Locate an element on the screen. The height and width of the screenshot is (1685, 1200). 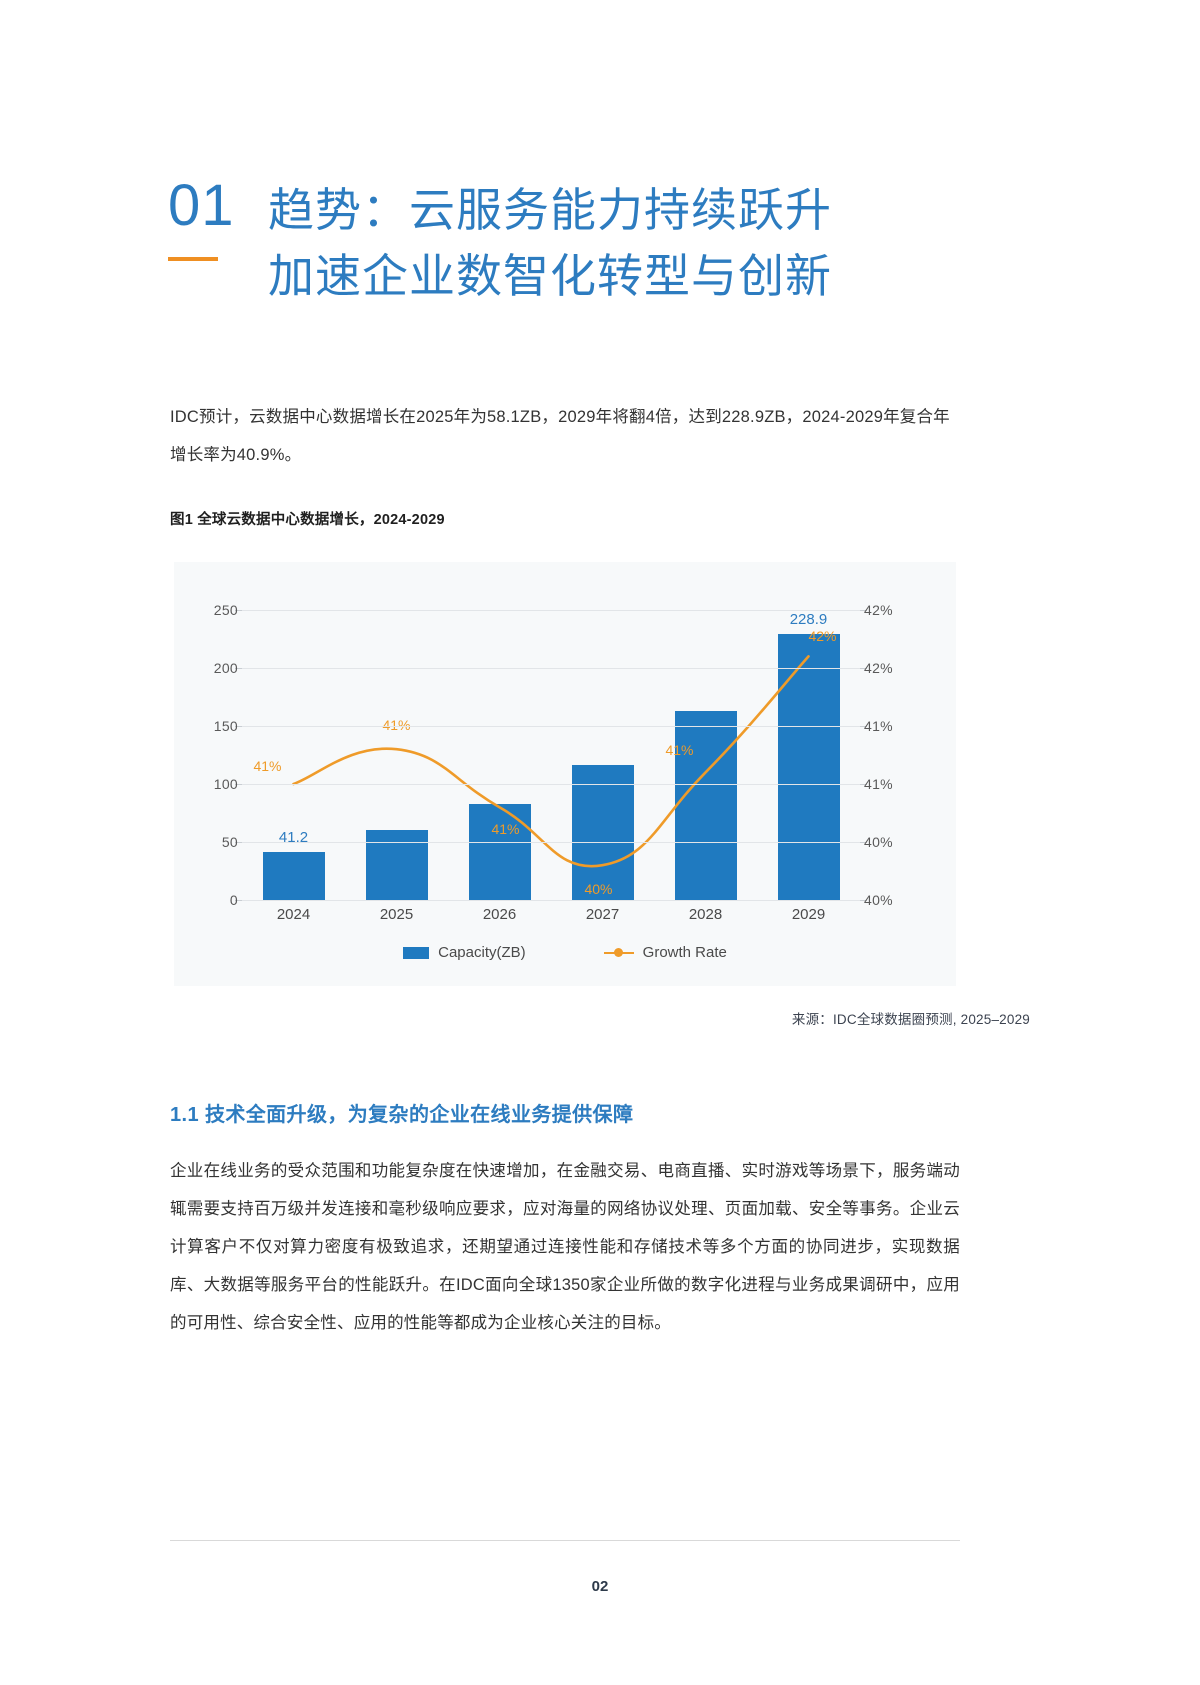
x-axis-label: 2025 is located at coordinates (396, 914).